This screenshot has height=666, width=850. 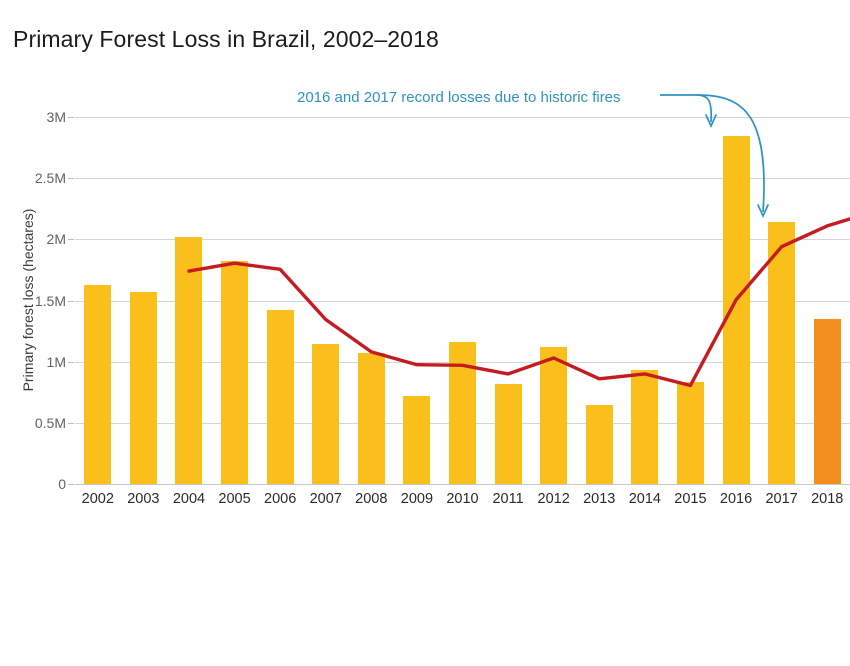 What do you see at coordinates (189, 499) in the screenshot?
I see `x-axis-tick-label: 2004` at bounding box center [189, 499].